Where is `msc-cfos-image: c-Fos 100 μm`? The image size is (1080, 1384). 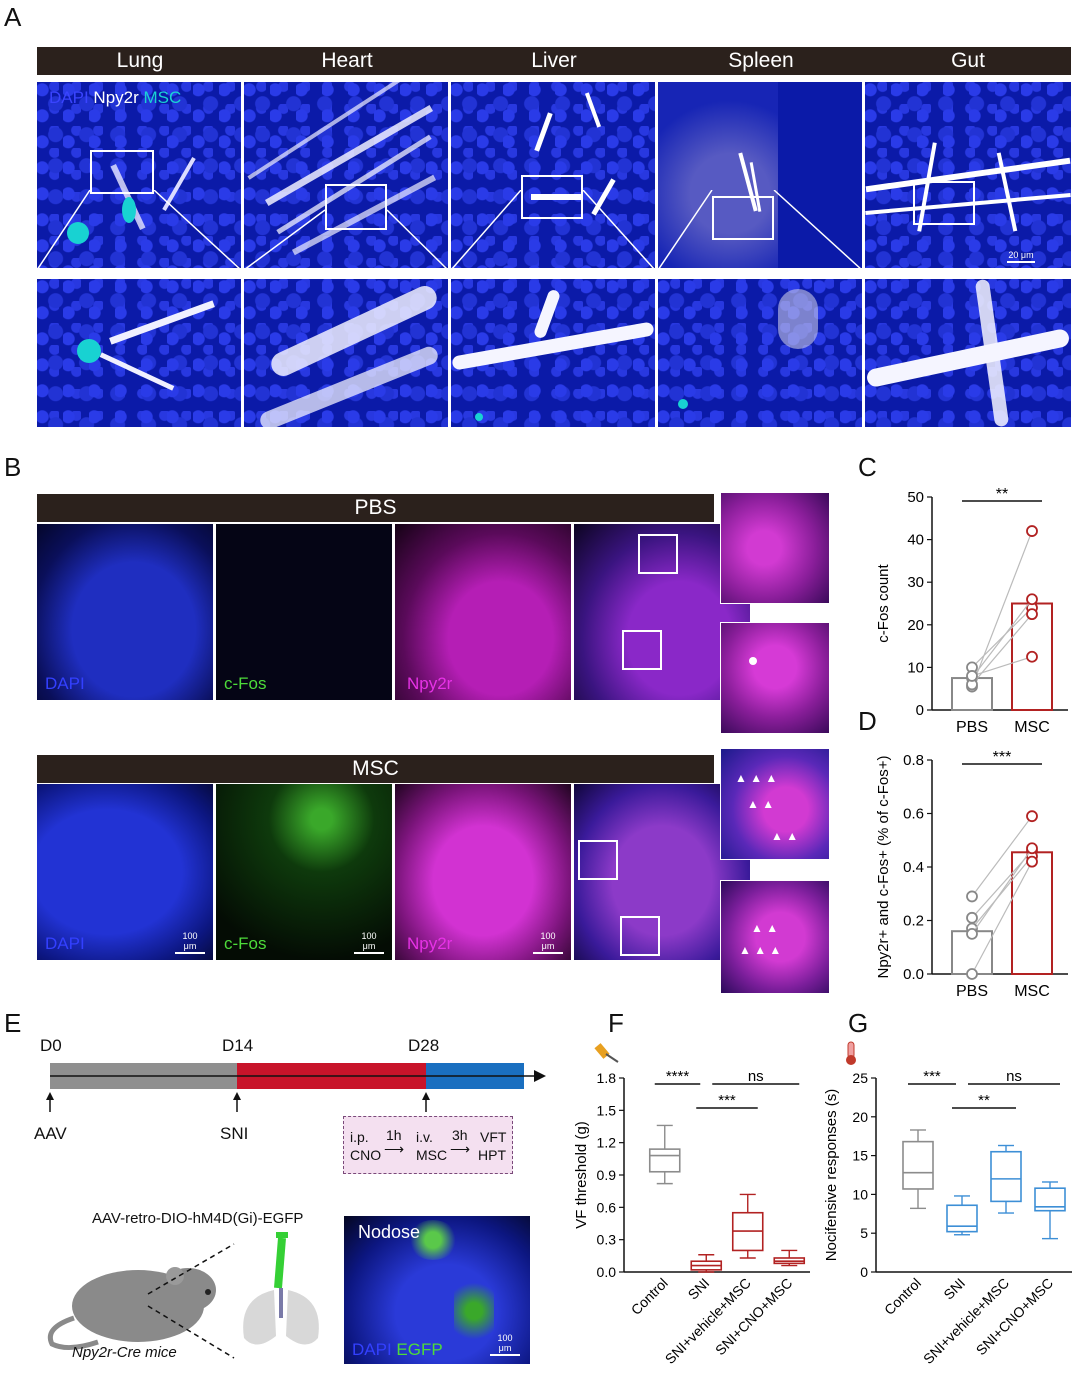
msc-cfos-image: c-Fos 100 μm is located at coordinates (304, 872).